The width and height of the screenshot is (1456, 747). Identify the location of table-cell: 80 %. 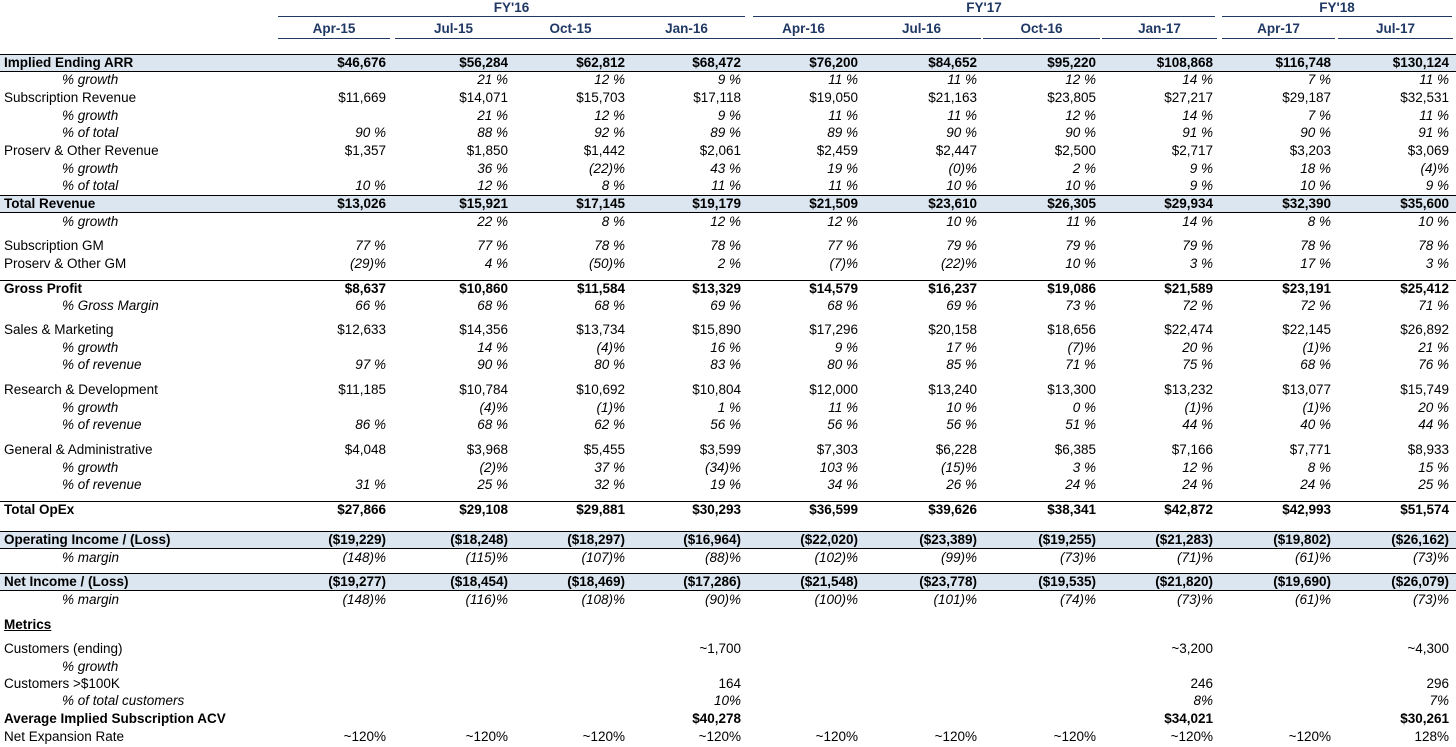
(609, 364).